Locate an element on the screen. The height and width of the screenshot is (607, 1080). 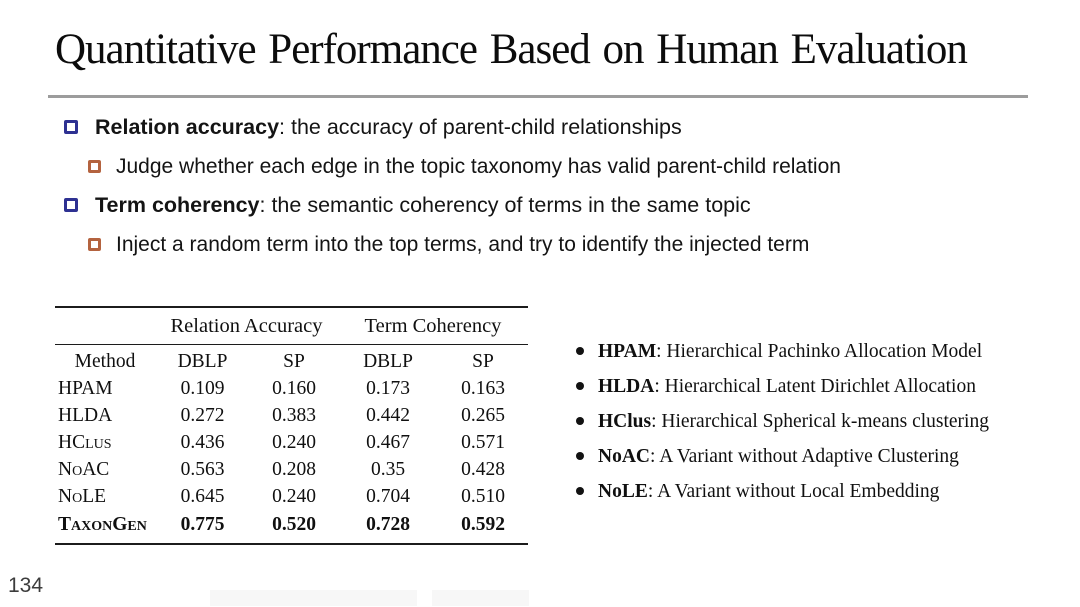
table-group-header-row: Relation Accuracy Term Coherency is located at coordinates (291, 326).